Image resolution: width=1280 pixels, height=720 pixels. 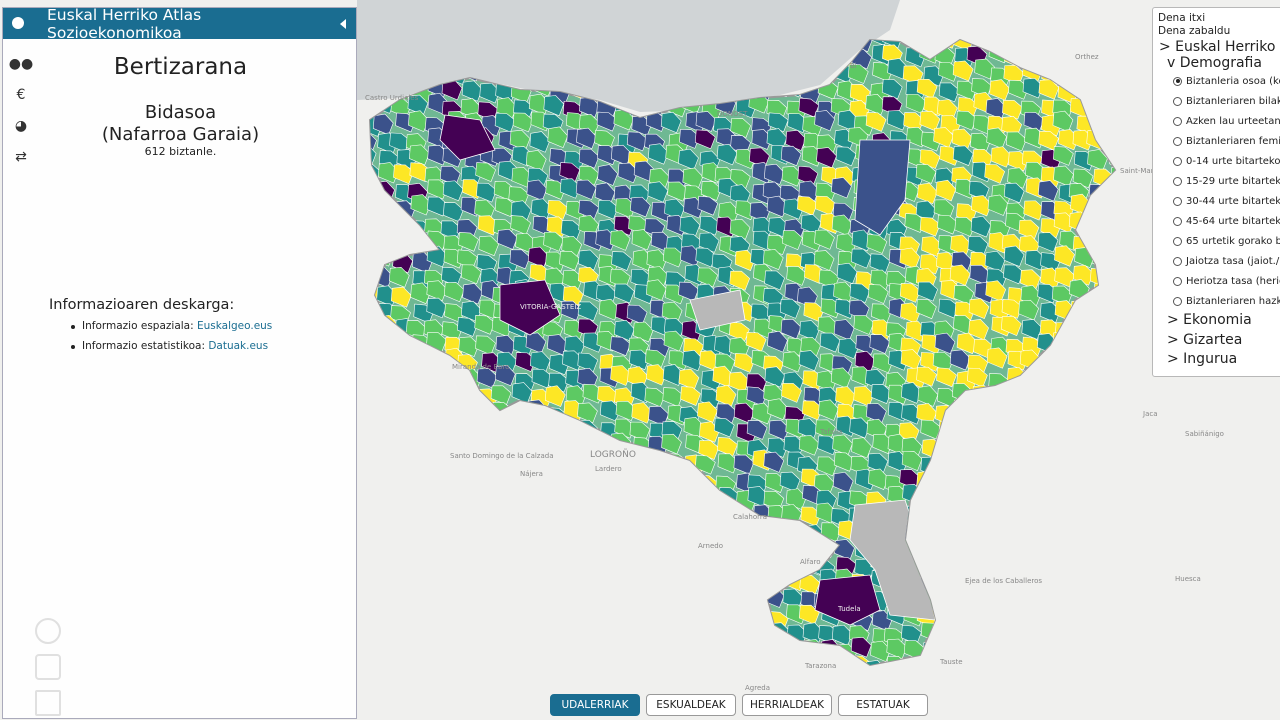 What do you see at coordinates (613, 455) in the screenshot?
I see `map-label-logrono: LOGROÑO` at bounding box center [613, 455].